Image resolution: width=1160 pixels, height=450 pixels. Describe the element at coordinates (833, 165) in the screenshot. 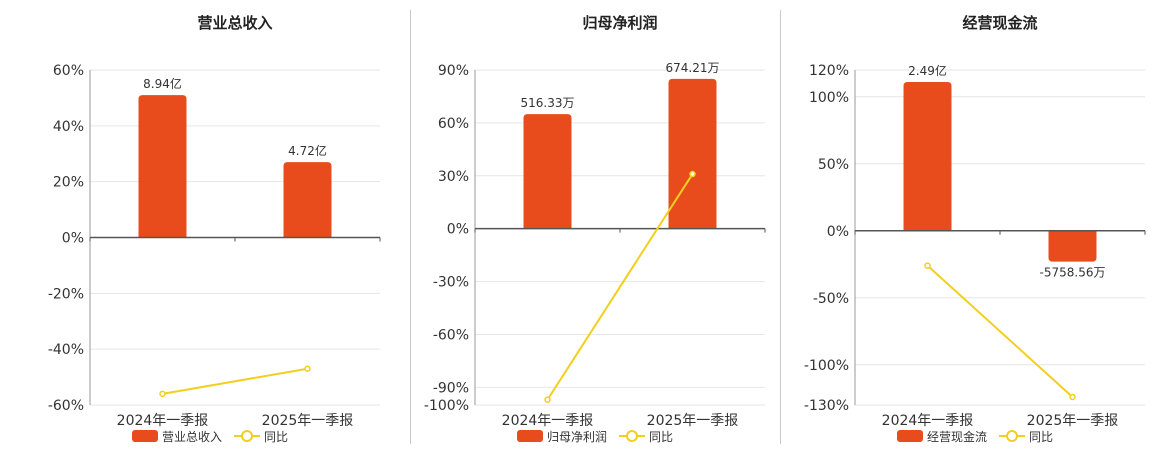

I see `y-tick-label: 50%` at that location.